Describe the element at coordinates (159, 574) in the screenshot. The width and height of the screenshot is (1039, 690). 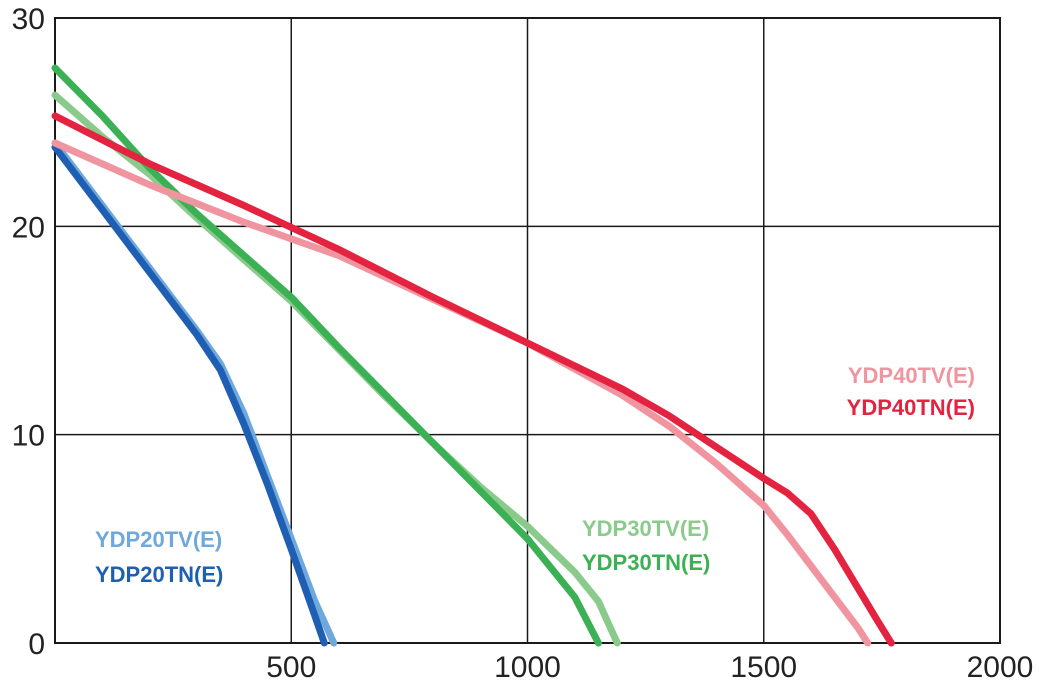
I see `legend-label-ydp20tn: YDP20TN(E)` at that location.